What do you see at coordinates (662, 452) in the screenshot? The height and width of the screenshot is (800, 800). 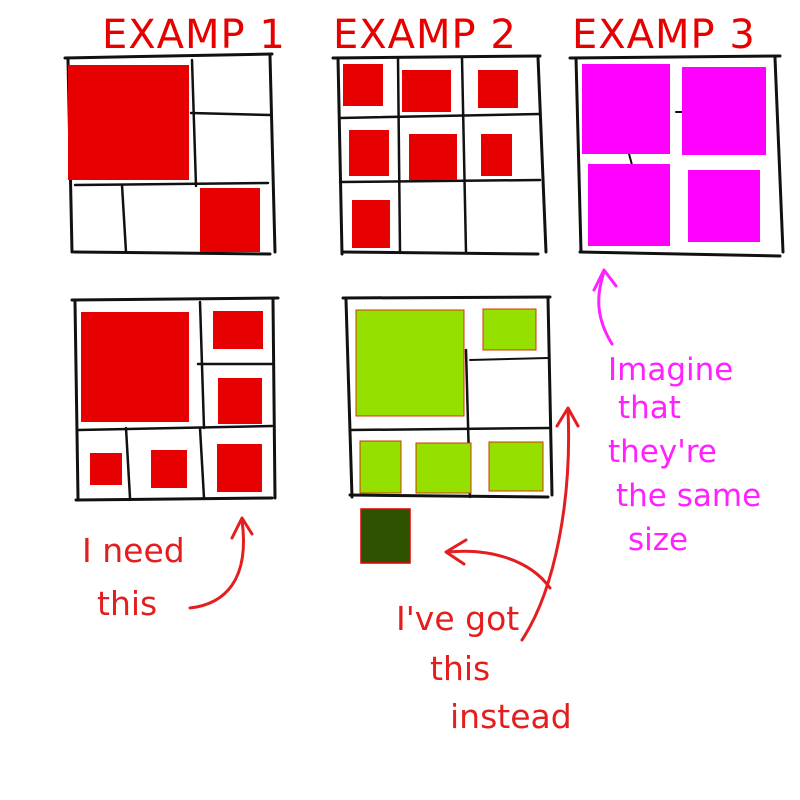 I see `note-imagine-line3: they're` at bounding box center [662, 452].